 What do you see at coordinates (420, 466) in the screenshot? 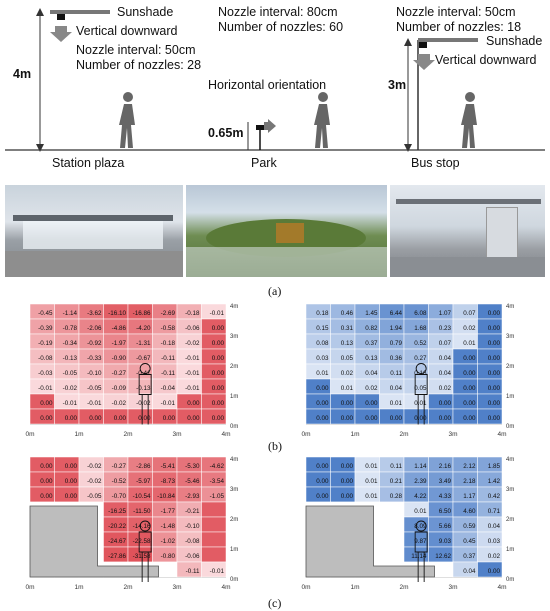
I see `cell-value: 1.14` at bounding box center [420, 466].